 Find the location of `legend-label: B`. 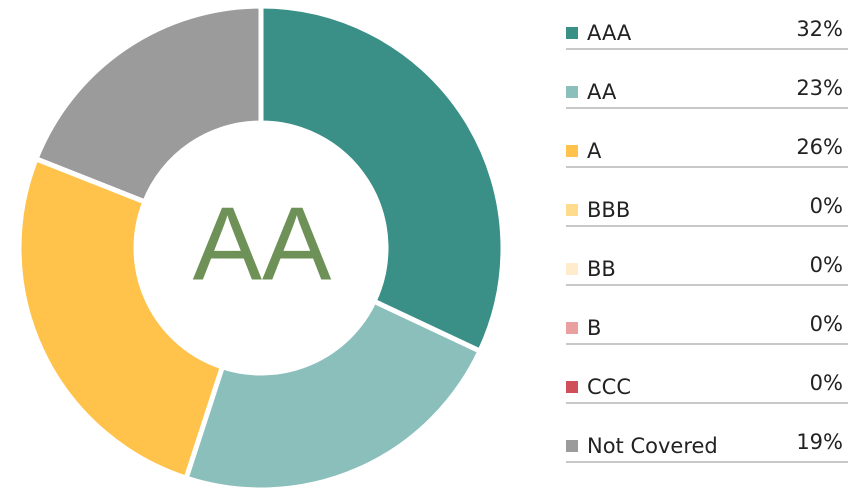

legend-label: B is located at coordinates (594, 328).